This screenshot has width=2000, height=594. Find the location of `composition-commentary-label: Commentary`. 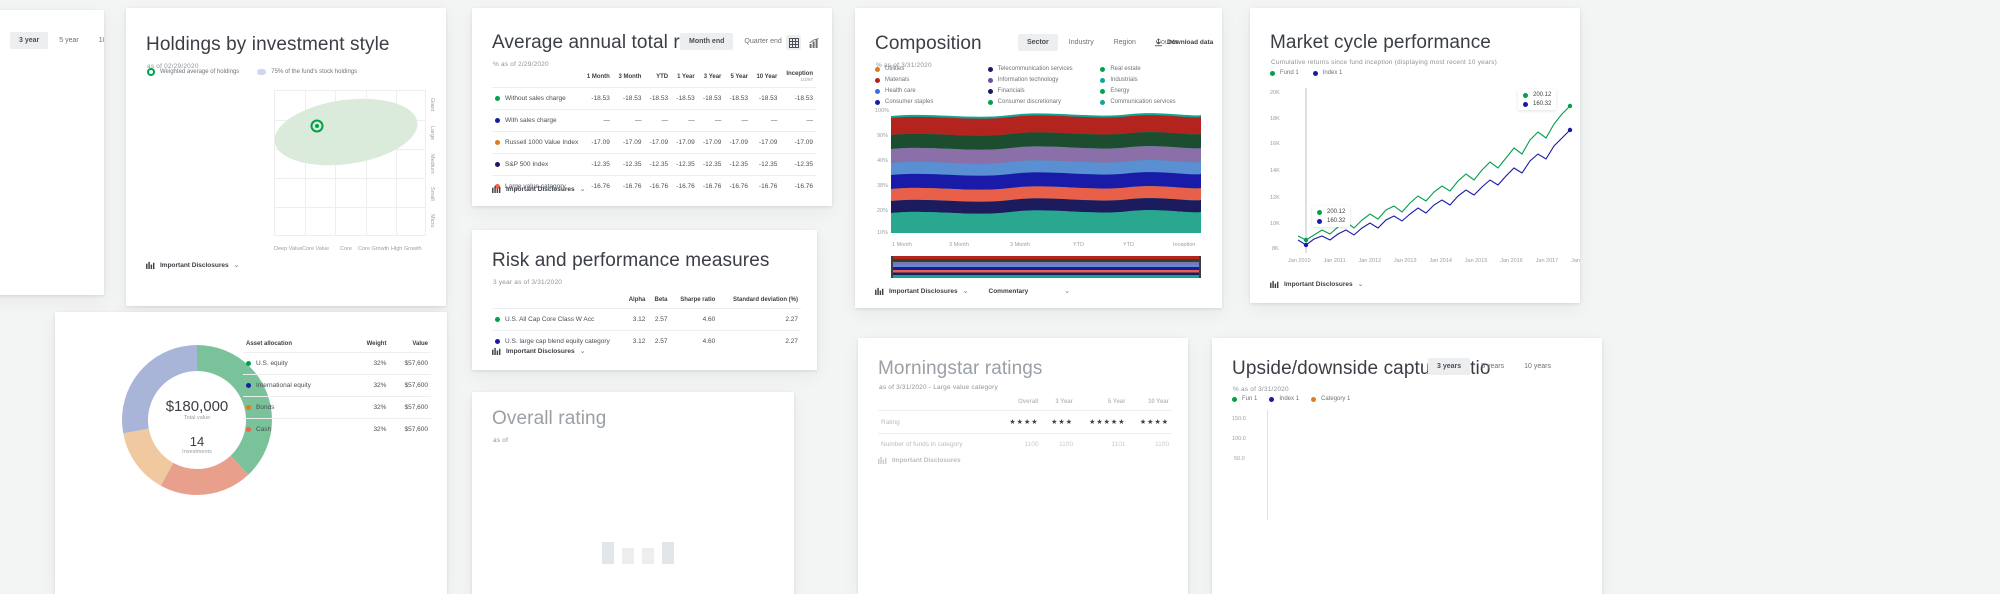

composition-commentary-label: Commentary is located at coordinates (1008, 291).